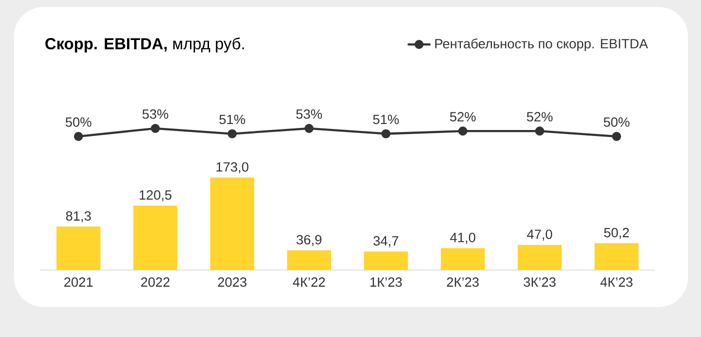 The image size is (701, 337). I want to click on x-tick-label: 2023, so click(232, 282).